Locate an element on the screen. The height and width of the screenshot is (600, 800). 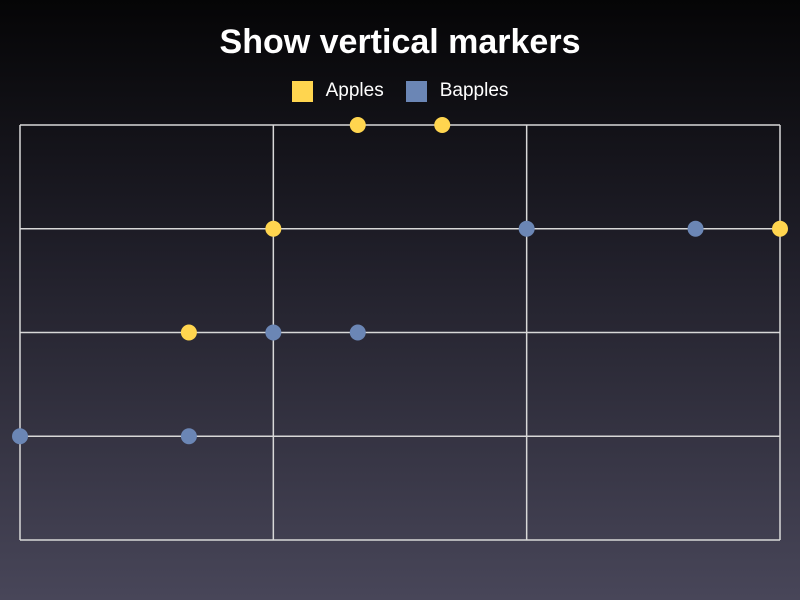
chart-title: Show vertical markers is located at coordinates (400, 42).